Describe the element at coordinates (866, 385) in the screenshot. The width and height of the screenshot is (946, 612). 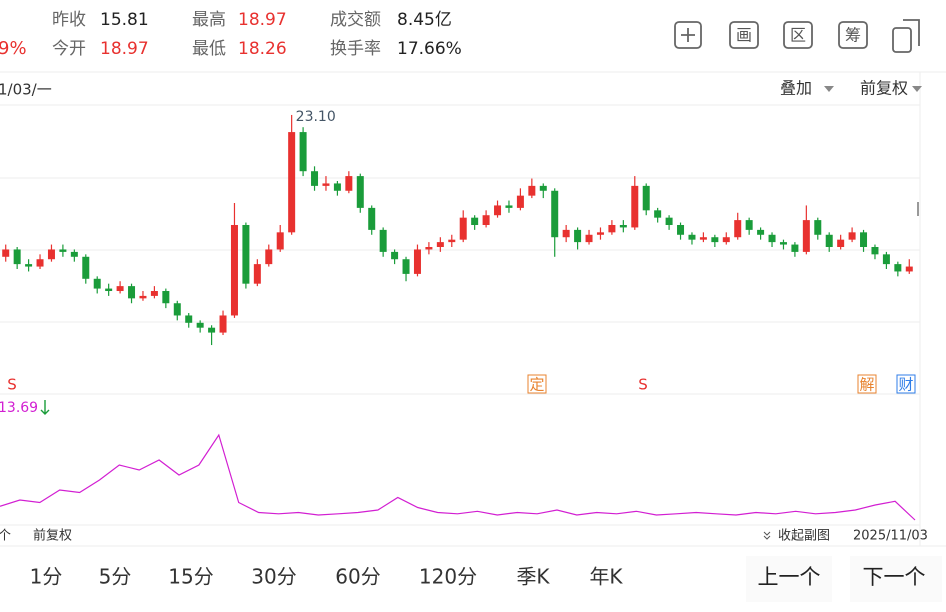
I see `marker: 解` at that location.